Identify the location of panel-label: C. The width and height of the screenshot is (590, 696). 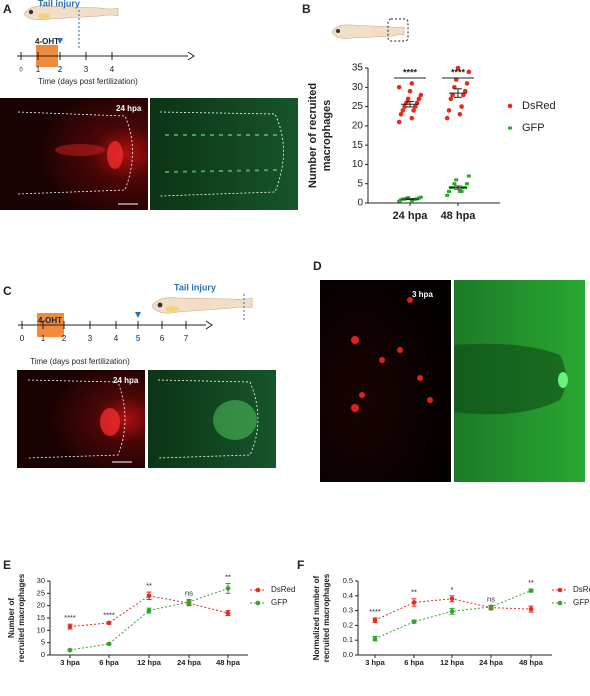
(7, 291).